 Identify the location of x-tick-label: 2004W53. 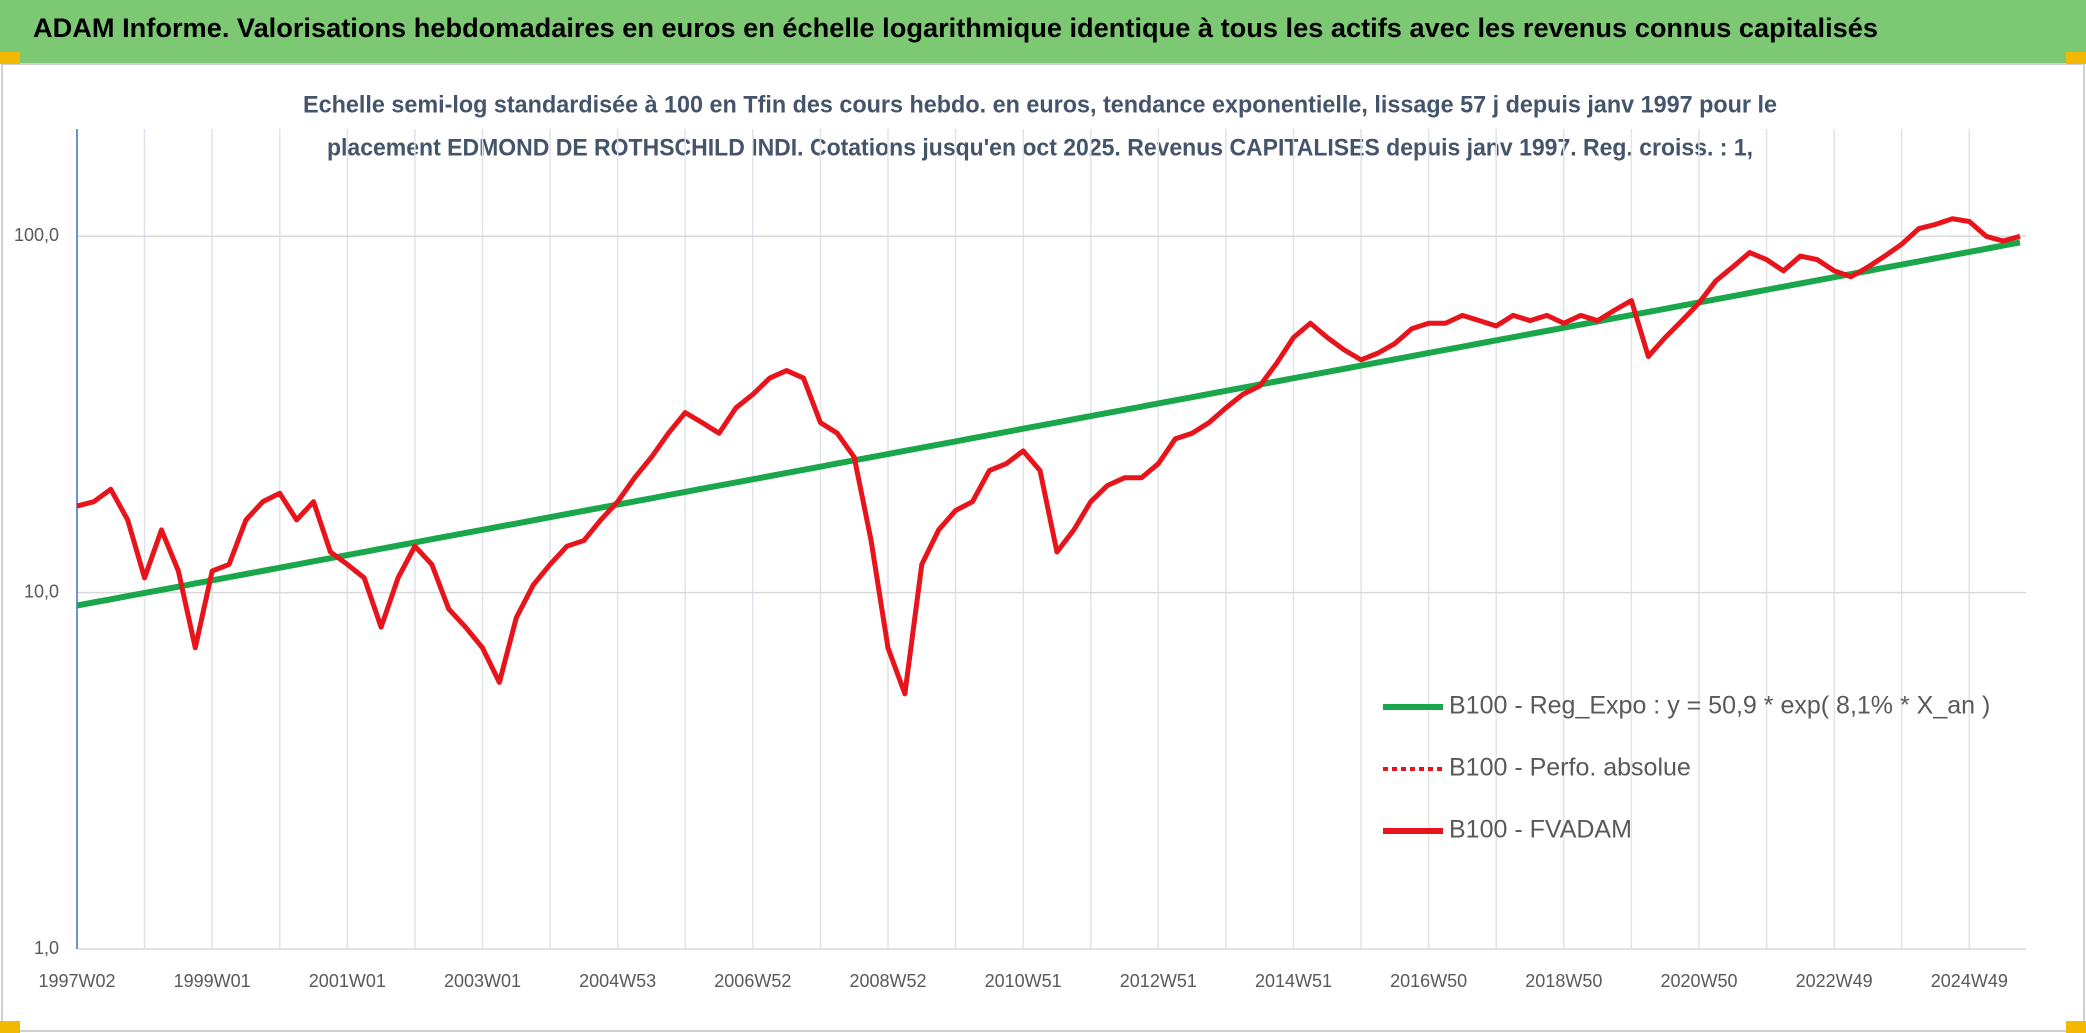
(617, 981).